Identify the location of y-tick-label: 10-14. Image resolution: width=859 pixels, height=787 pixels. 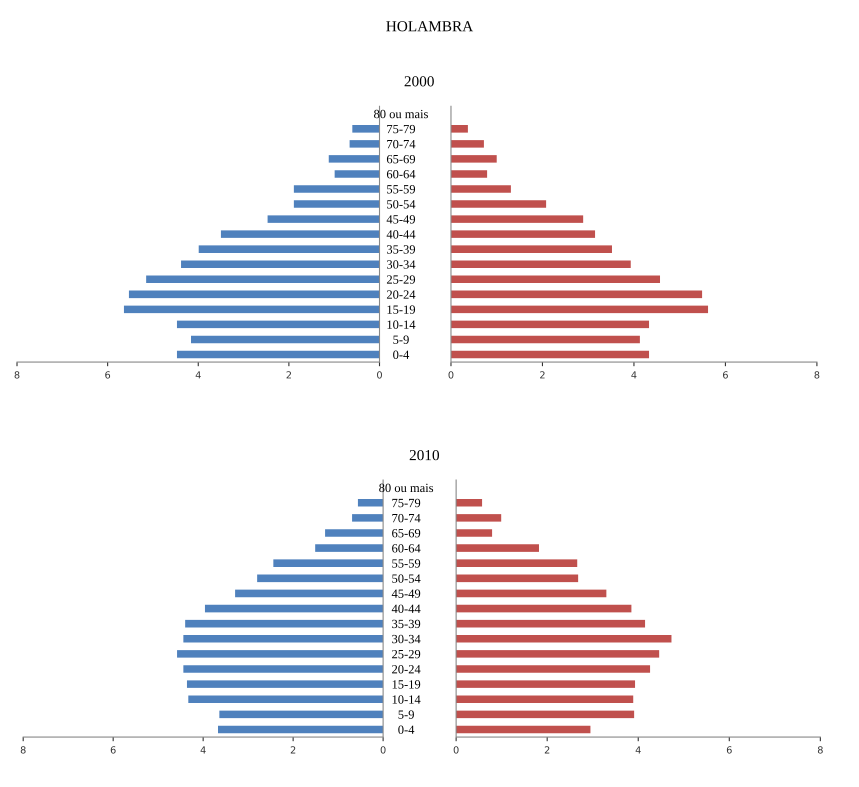
(406, 699).